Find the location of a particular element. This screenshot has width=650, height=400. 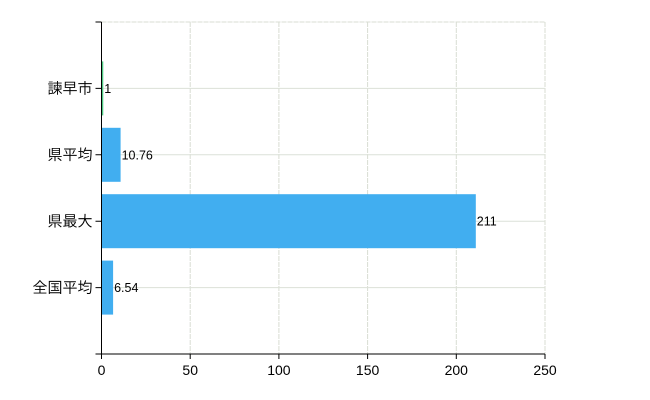

svg-text: 0 is located at coordinates (102, 370).